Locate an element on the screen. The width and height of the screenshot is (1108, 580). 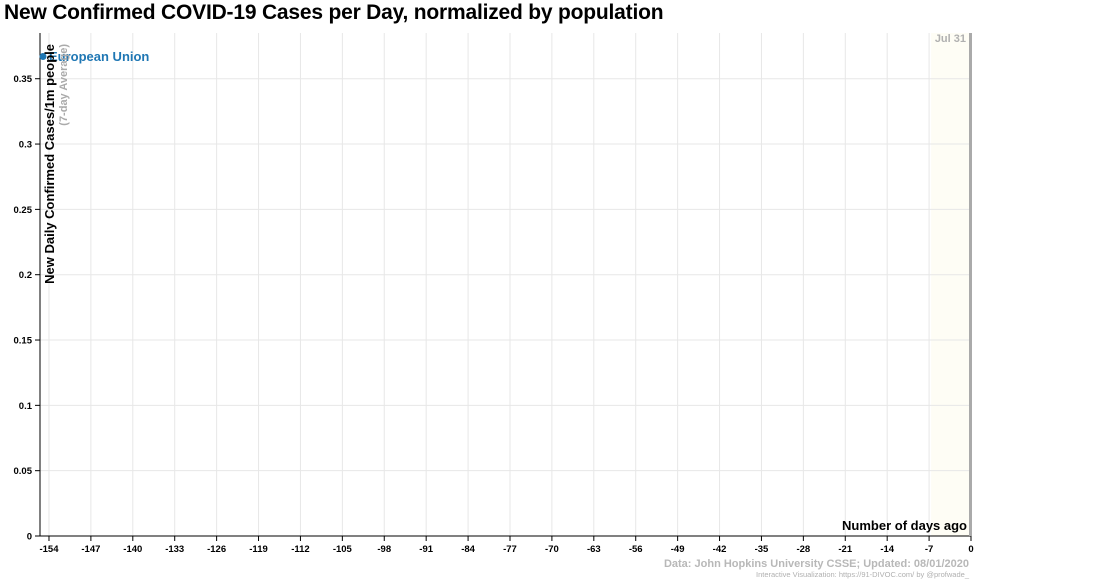
x-tick-label: -21 is located at coordinates (845, 549).